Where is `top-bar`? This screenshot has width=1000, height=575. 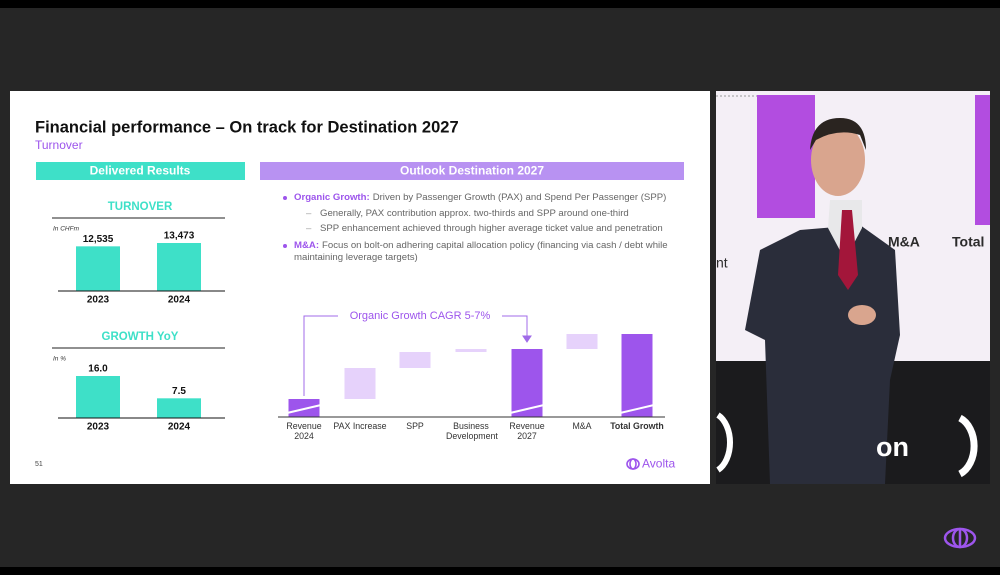
top-bar is located at coordinates (500, 4).